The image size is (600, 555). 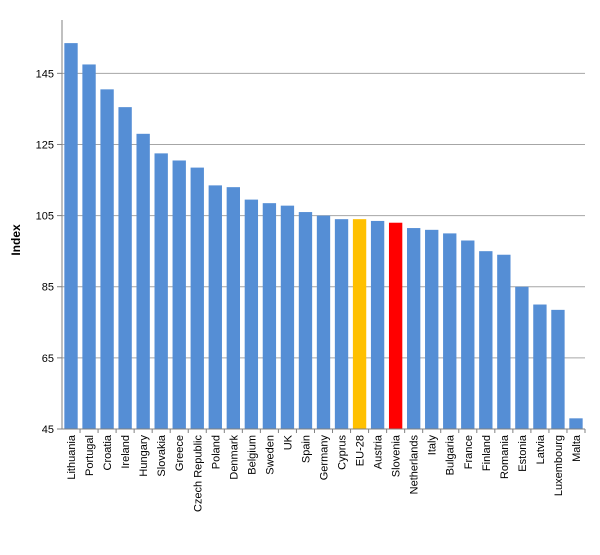 What do you see at coordinates (234, 457) in the screenshot?
I see `x-category-label: Denmark` at bounding box center [234, 457].